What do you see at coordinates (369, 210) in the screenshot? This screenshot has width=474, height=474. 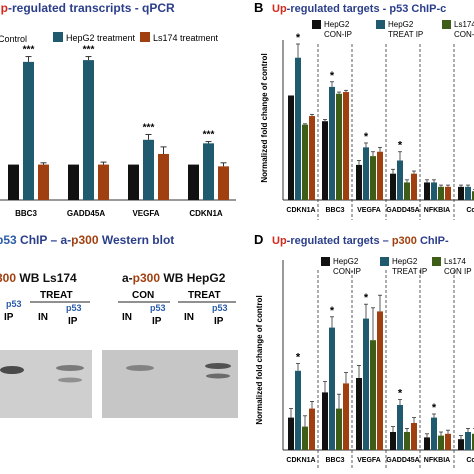 I see `b-xtick-2: VEGFA` at bounding box center [369, 210].